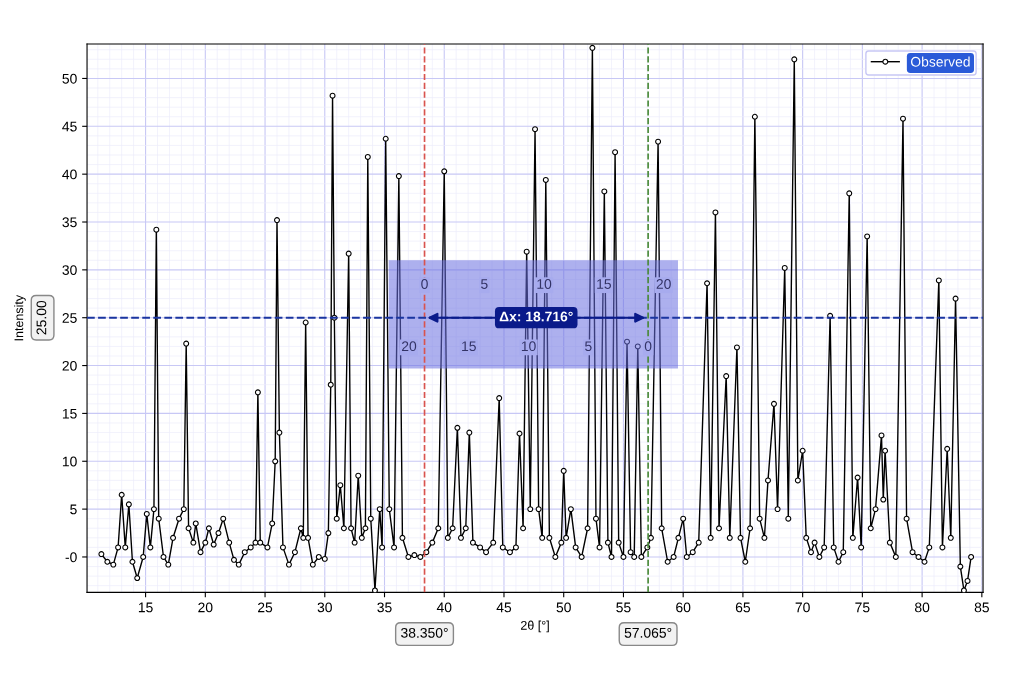 The height and width of the screenshot is (677, 1024). Describe the element at coordinates (69, 222) in the screenshot. I see `y-tick-label: 35` at that location.